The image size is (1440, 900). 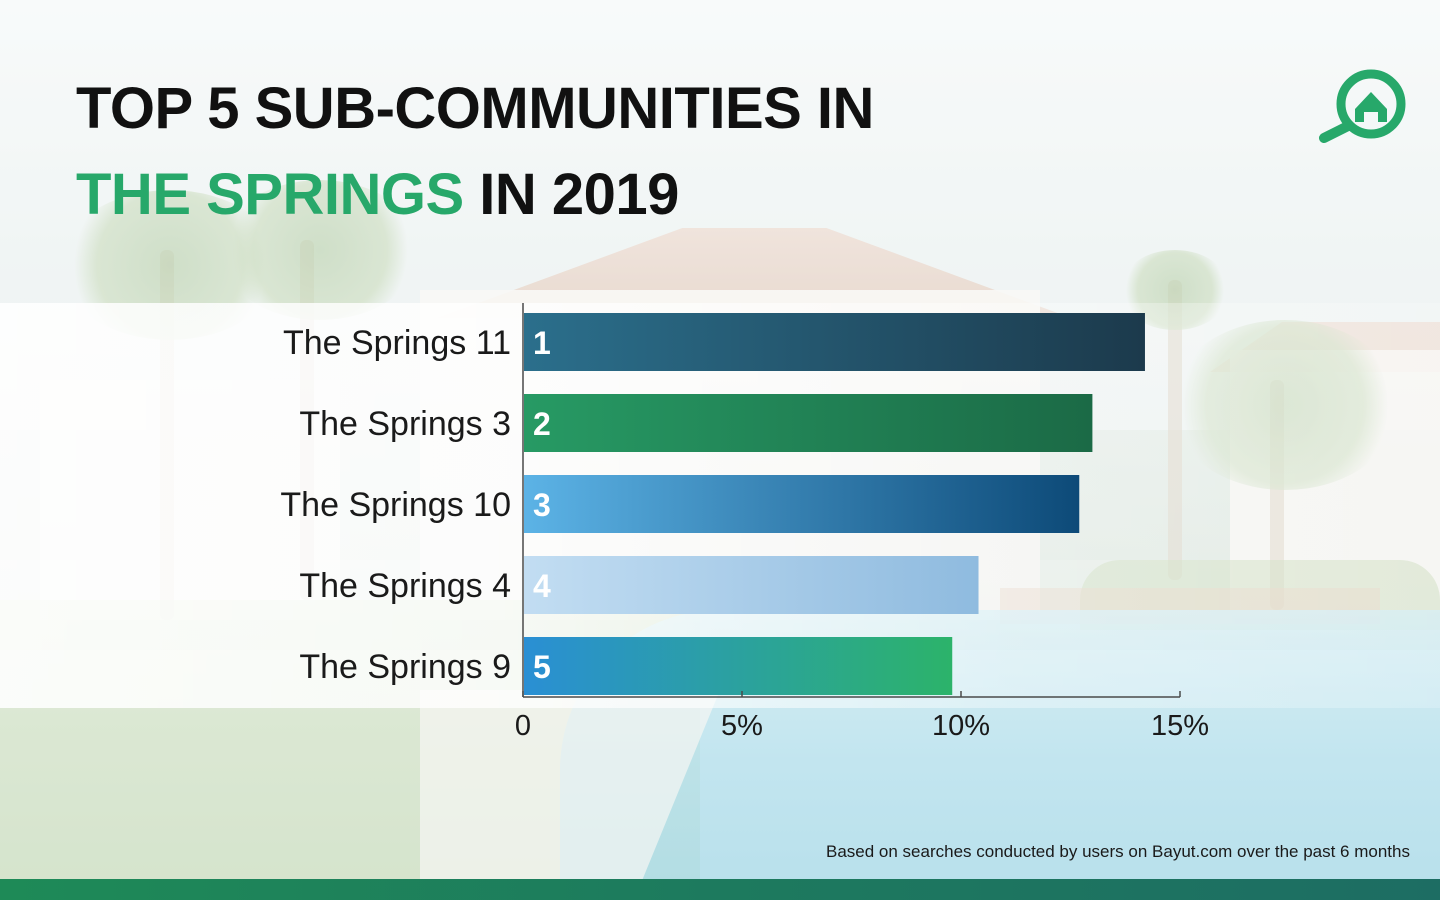 What do you see at coordinates (475, 108) in the screenshot?
I see `title-line-1: TOP 5 SUB-COMMUNITIES IN` at bounding box center [475, 108].